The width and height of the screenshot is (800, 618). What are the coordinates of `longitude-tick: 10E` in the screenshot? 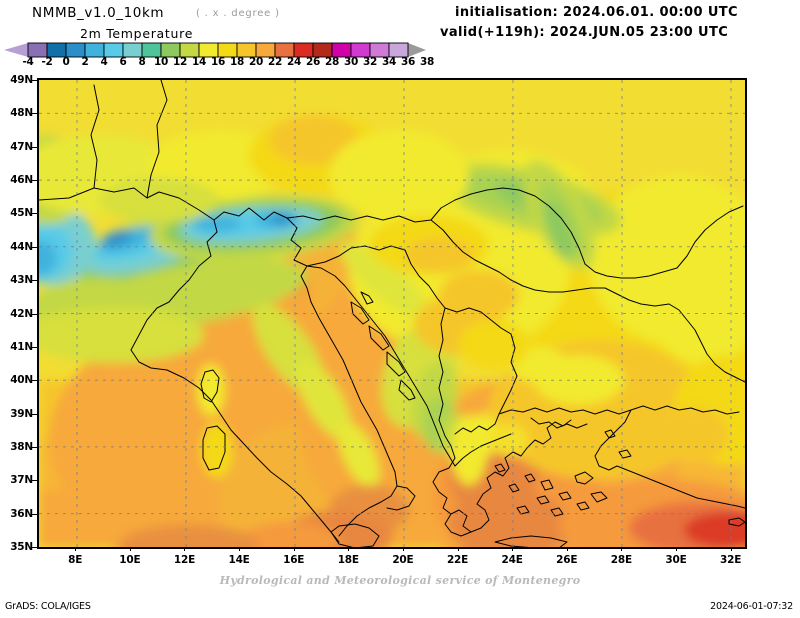 It's located at (130, 560).